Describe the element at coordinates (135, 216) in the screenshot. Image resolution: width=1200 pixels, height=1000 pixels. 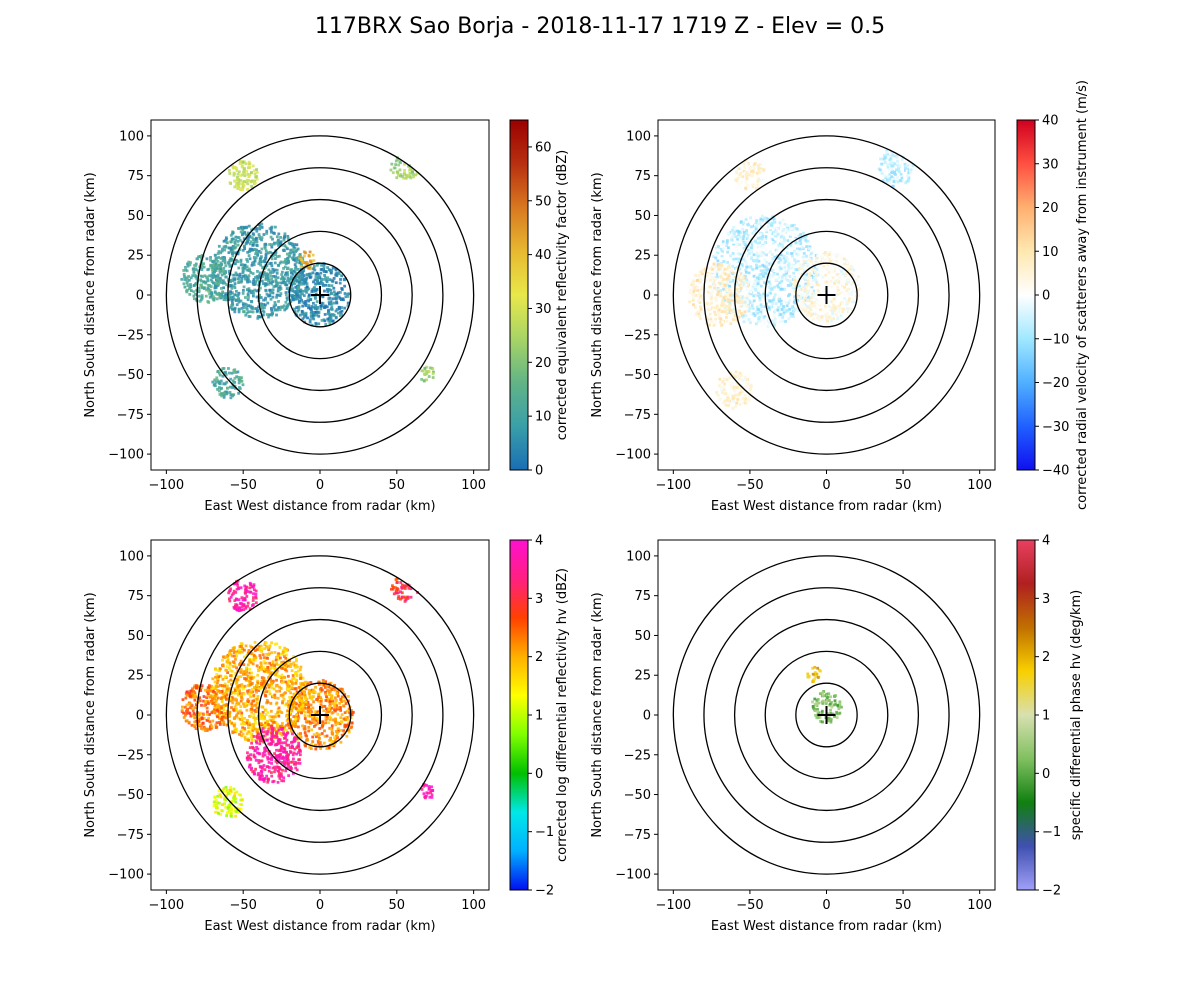
I see `y-tick-label: 50` at that location.